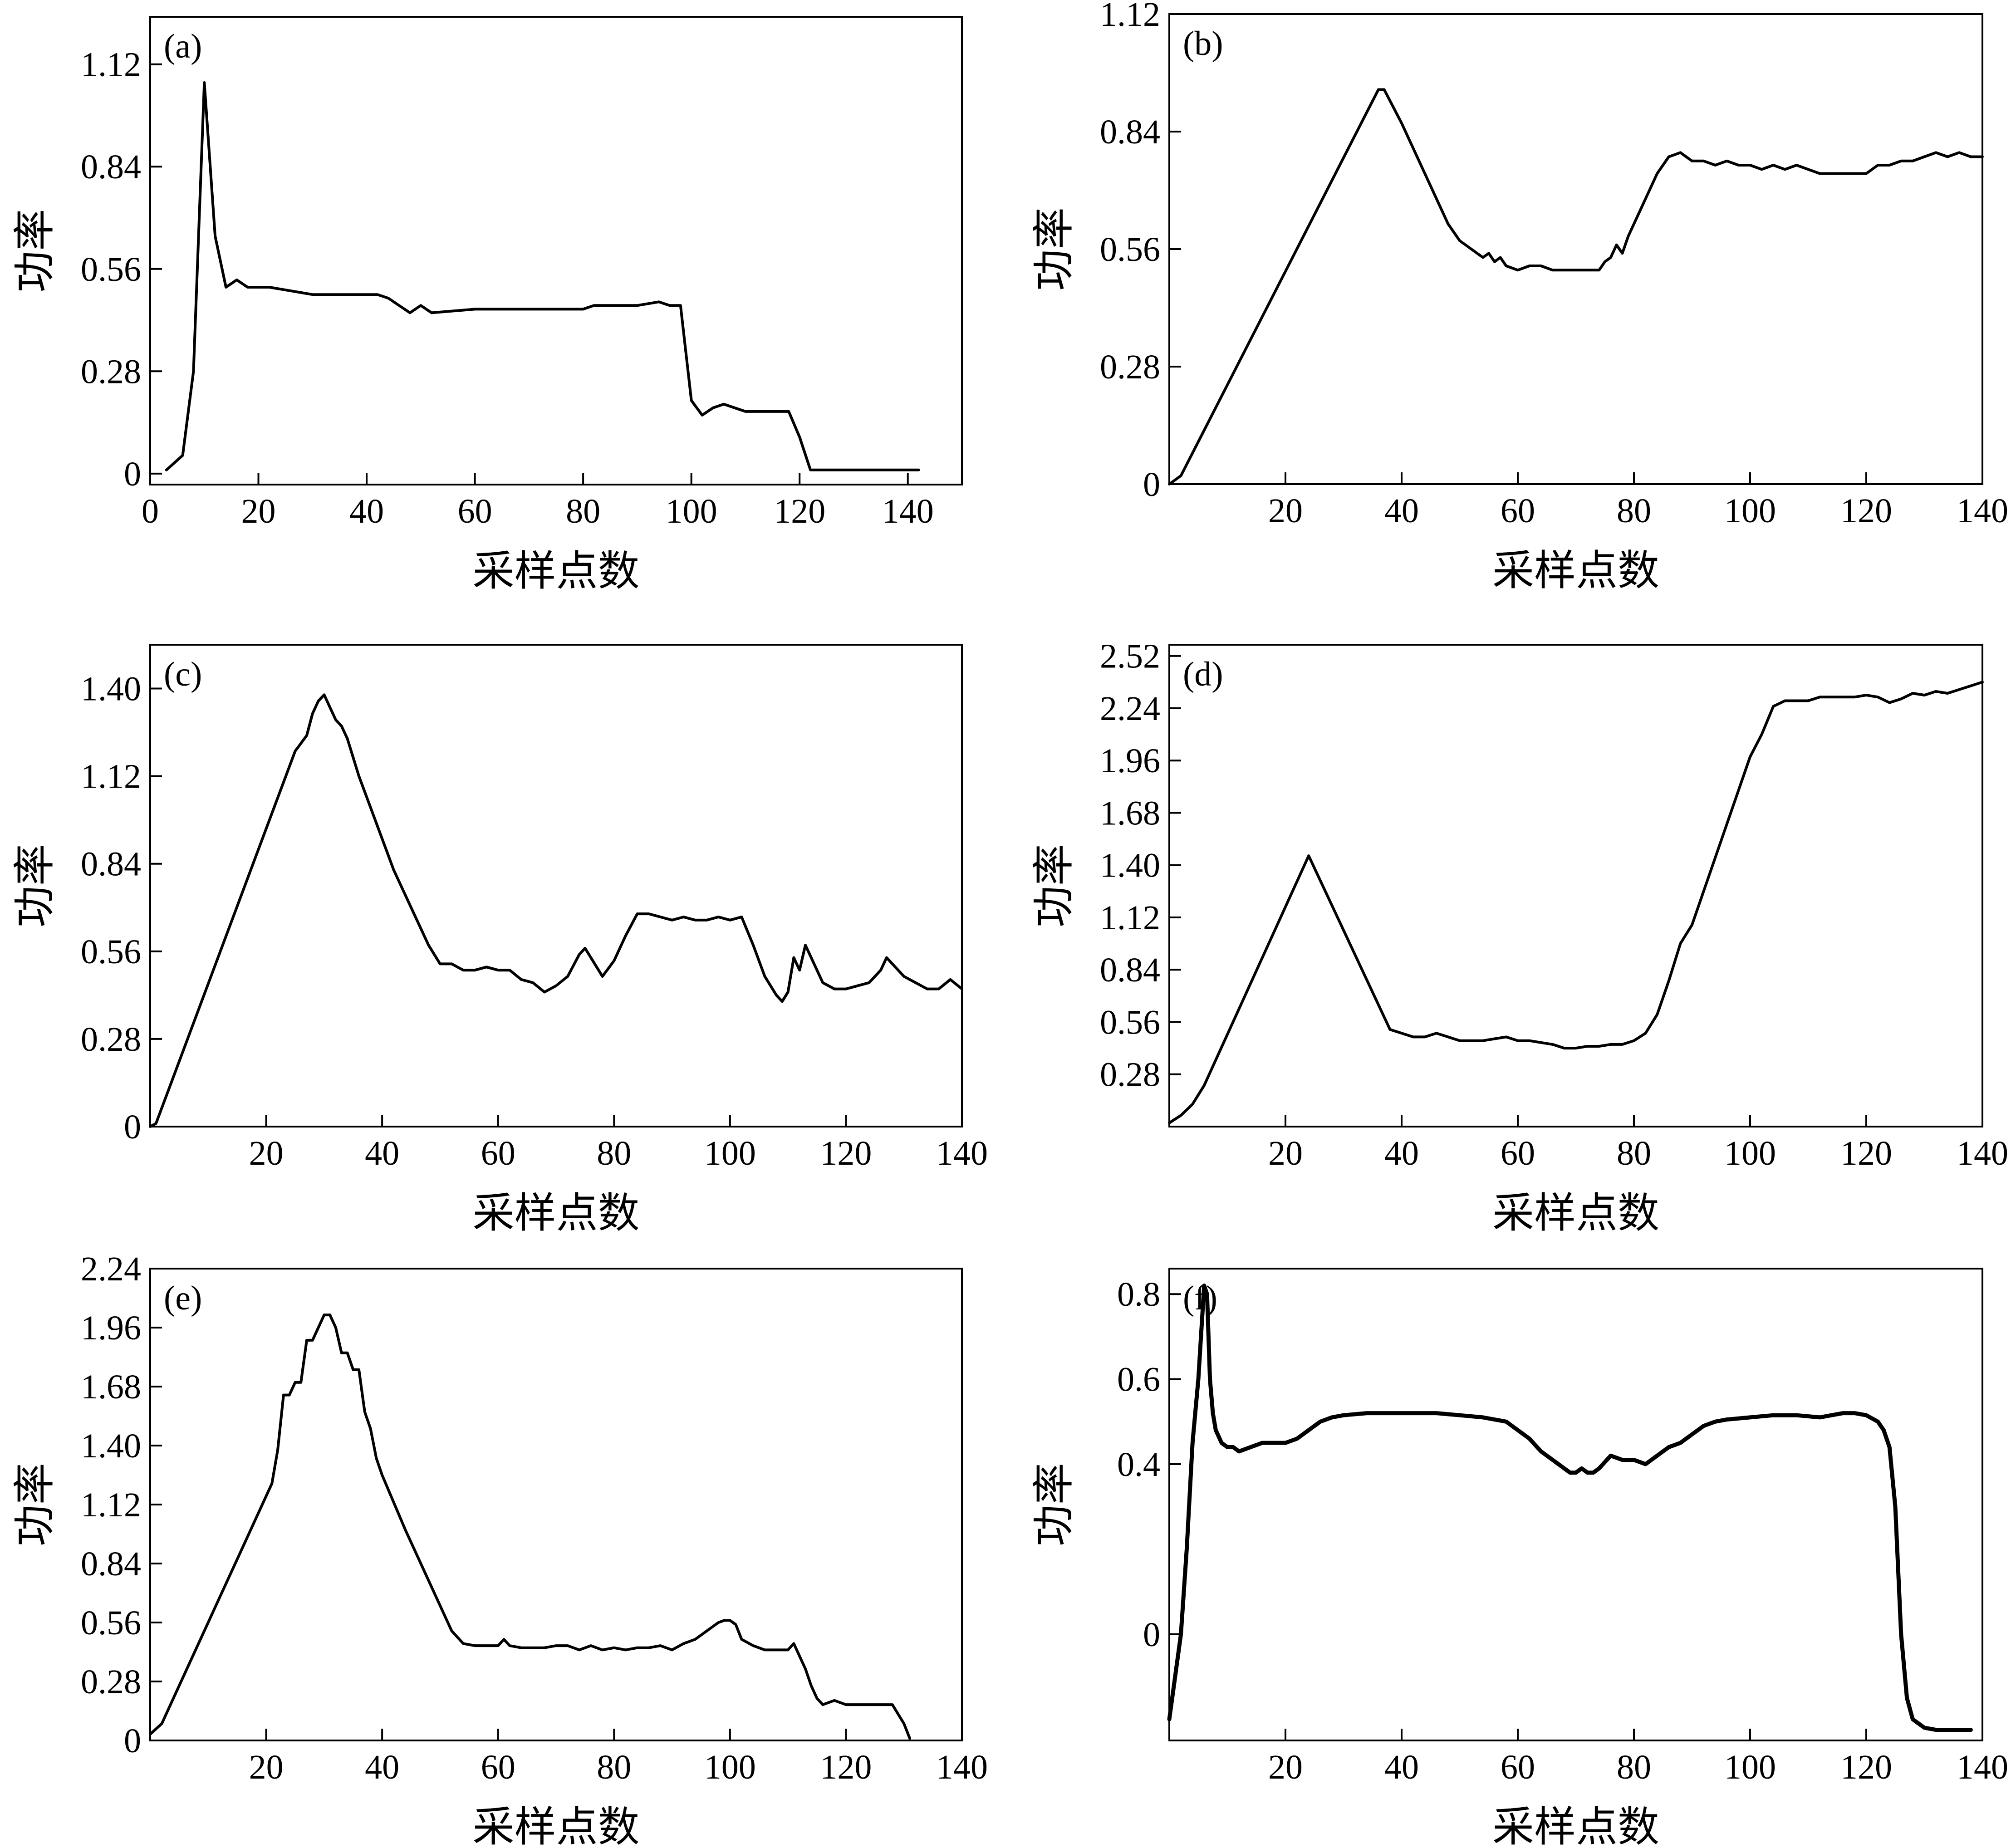 The height and width of the screenshot is (1848, 2011). I want to click on y-tick-label: 0.4, so click(1138, 1465).